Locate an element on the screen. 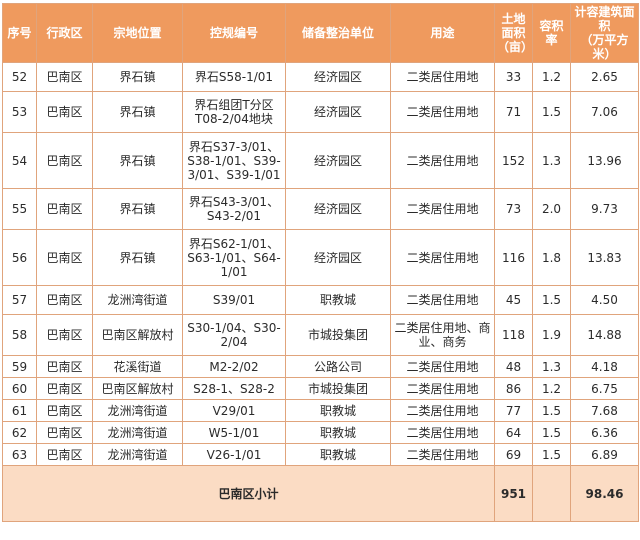 The width and height of the screenshot is (640, 540). row-code: 界石S62-1/01、 S63-1/01、S64- 1/01 is located at coordinates (234, 257).